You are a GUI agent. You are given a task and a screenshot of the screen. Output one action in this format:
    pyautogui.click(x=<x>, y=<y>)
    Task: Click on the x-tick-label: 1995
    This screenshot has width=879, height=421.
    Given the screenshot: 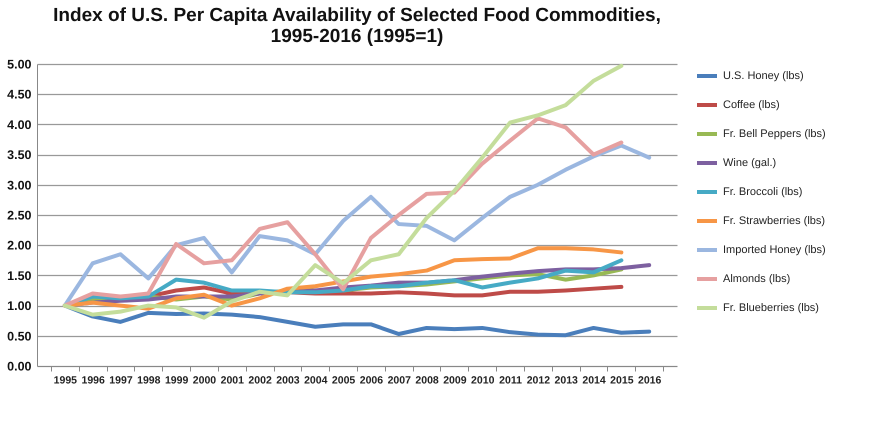 What is the action you would take?
    pyautogui.click(x=66, y=380)
    